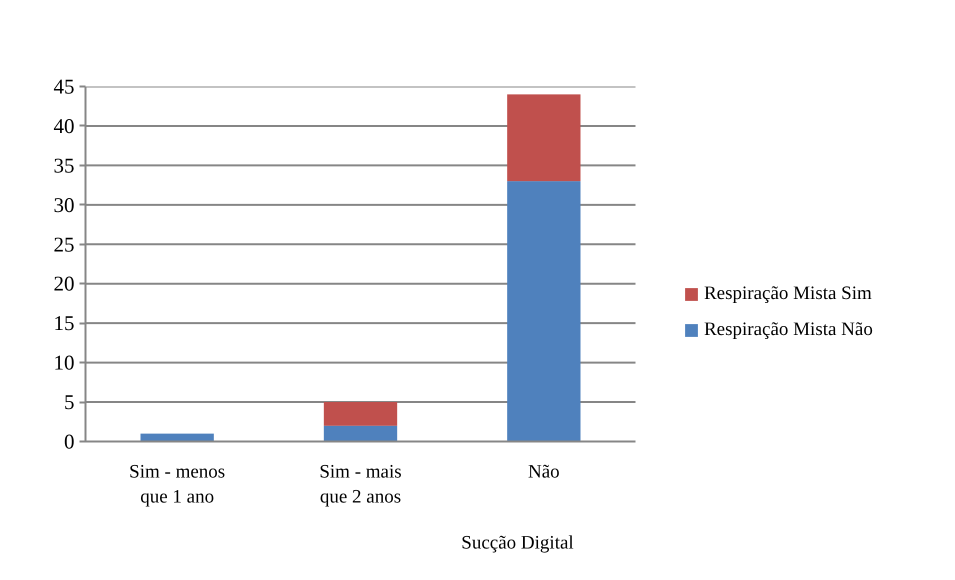  What do you see at coordinates (544, 472) in the screenshot?
I see `x-tick-label: Não` at bounding box center [544, 472].